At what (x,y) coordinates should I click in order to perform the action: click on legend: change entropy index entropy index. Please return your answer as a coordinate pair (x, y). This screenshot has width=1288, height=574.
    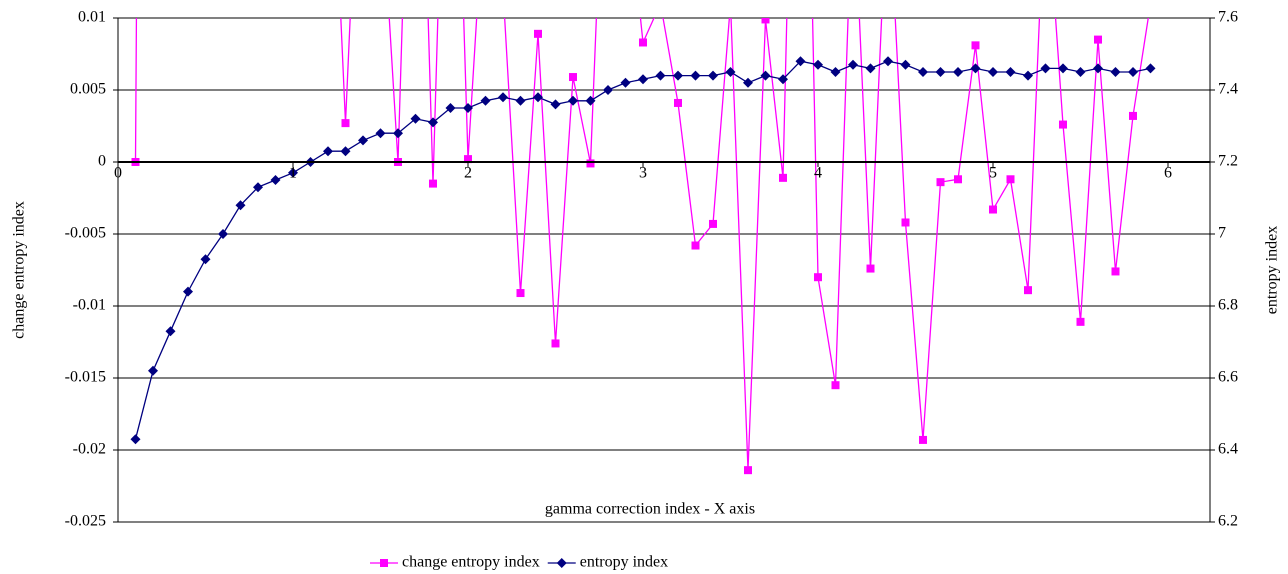
    Looking at the image, I should click on (519, 562).